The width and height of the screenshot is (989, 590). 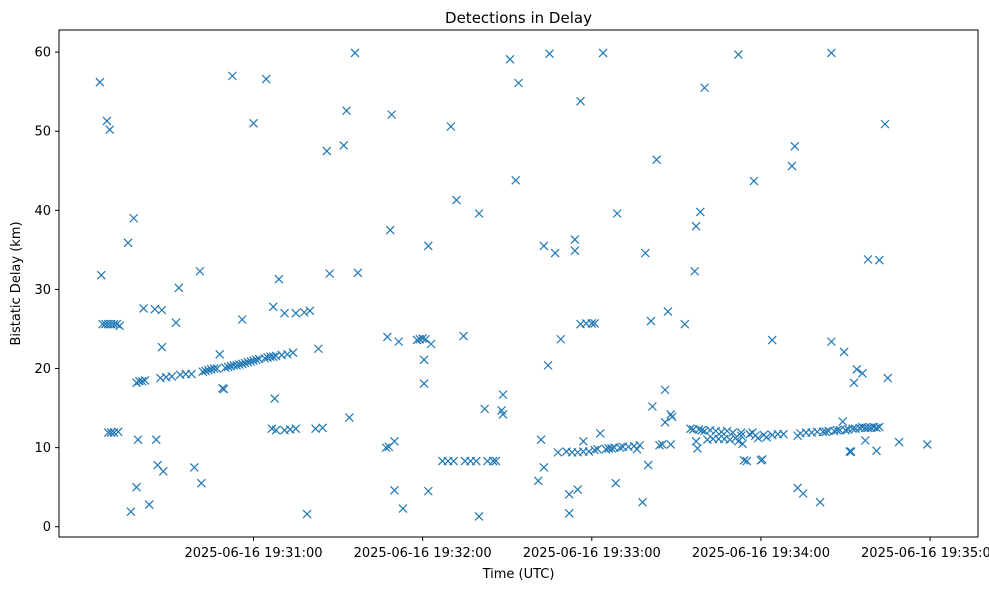 What do you see at coordinates (16, 283) in the screenshot?
I see `y-axis-title: Bistatic Delay (km)` at bounding box center [16, 283].